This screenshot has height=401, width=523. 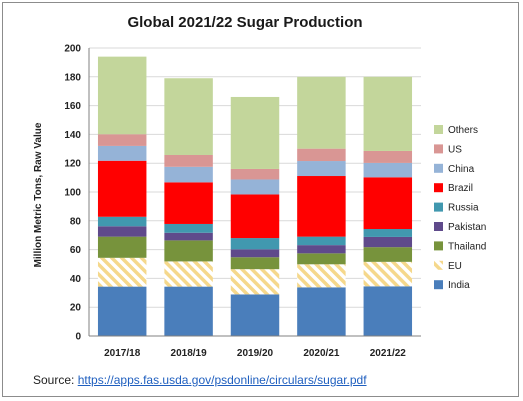 What do you see at coordinates (76, 308) in the screenshot?
I see `y-tick-label: 20` at bounding box center [76, 308].